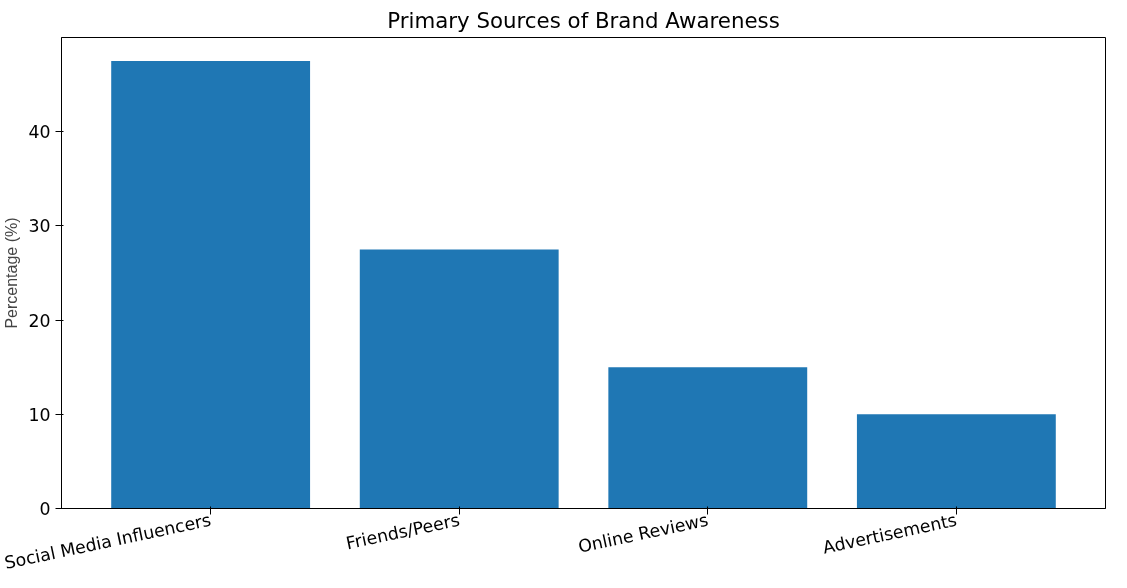  I want to click on y-tick-label: 0, so click(45, 509).